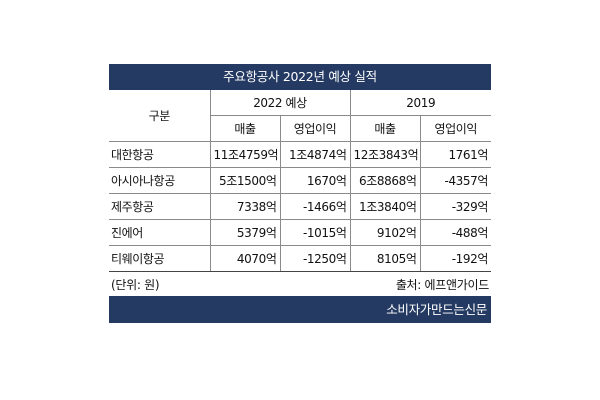 Image resolution: width=600 pixels, height=400 pixels. What do you see at coordinates (244, 206) in the screenshot?
I see `revenue-2022: 7338억` at bounding box center [244, 206].